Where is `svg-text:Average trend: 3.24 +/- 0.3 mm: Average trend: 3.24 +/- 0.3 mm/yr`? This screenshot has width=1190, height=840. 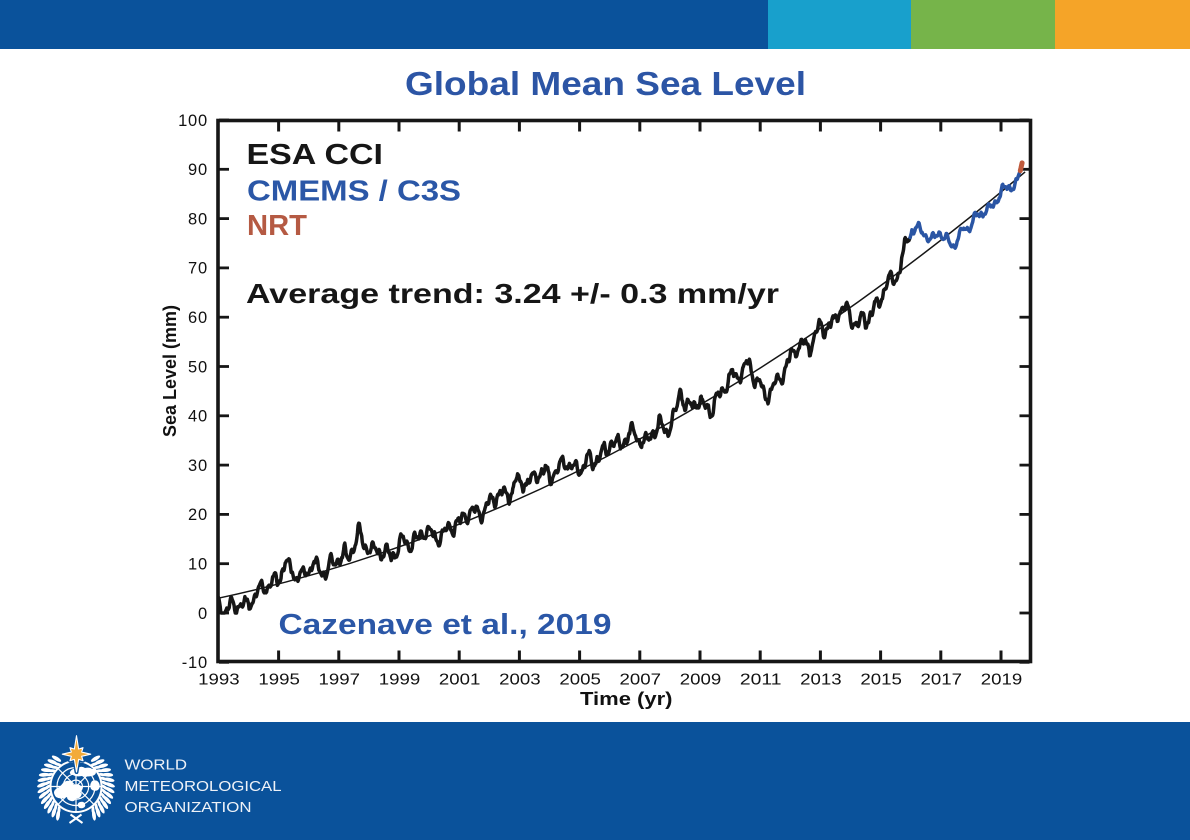
svg-text:Average trend: 3.24 +/- 0.3 mm: Average trend: 3.24 +/- 0.3 mm/yr is located at coordinates (512, 293).